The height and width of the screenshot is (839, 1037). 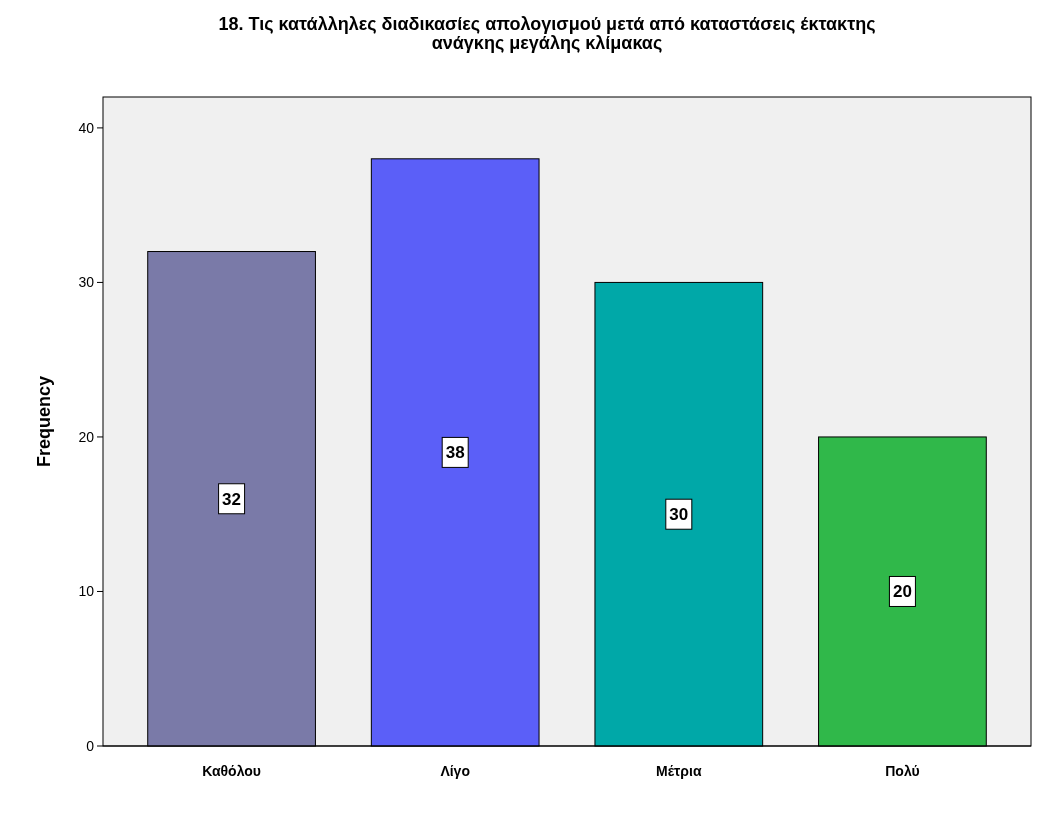 I want to click on y-tick-label: 20, so click(x=86, y=436).